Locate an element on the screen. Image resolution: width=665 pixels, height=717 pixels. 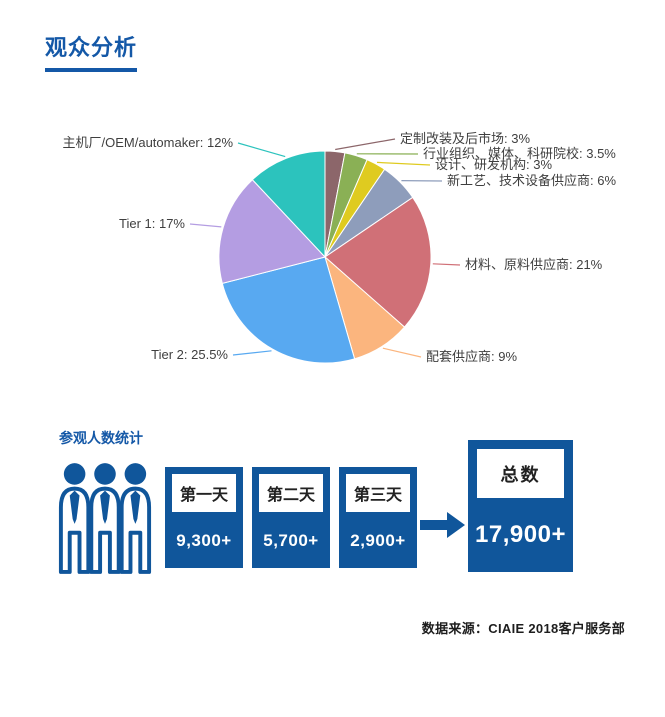
pie-label-3: 设计、研发机构: 3% is located at coordinates (493, 164).